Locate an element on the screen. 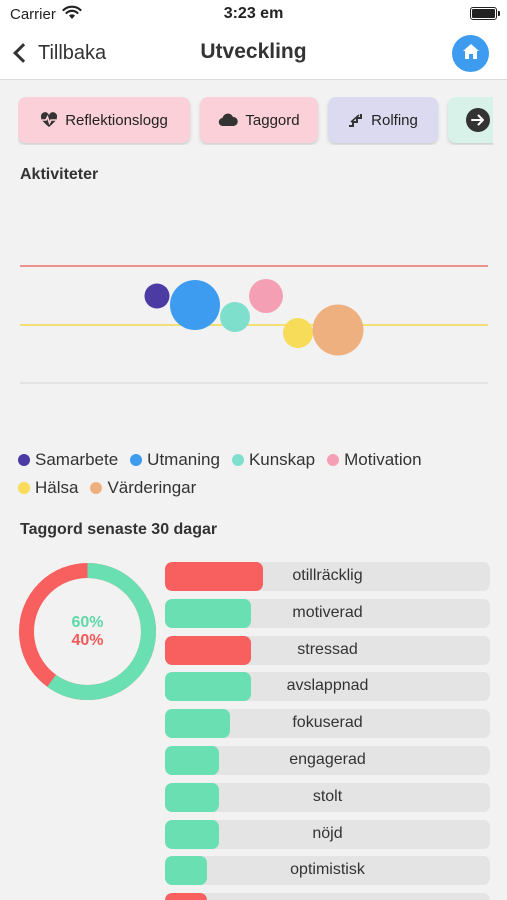  battery-icon is located at coordinates (485, 13).